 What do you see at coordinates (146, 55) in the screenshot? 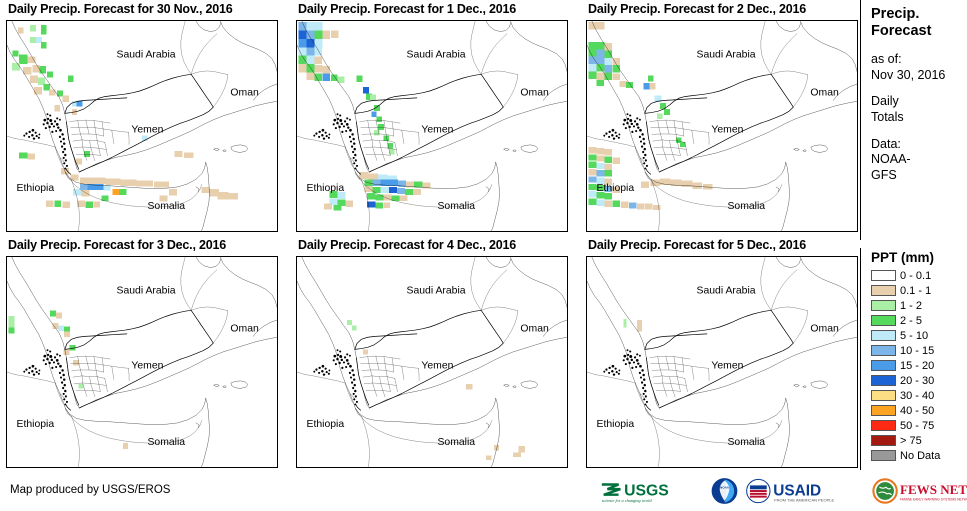
I see `country-label-saudi-arabia: Saudi Arabia` at bounding box center [146, 55].